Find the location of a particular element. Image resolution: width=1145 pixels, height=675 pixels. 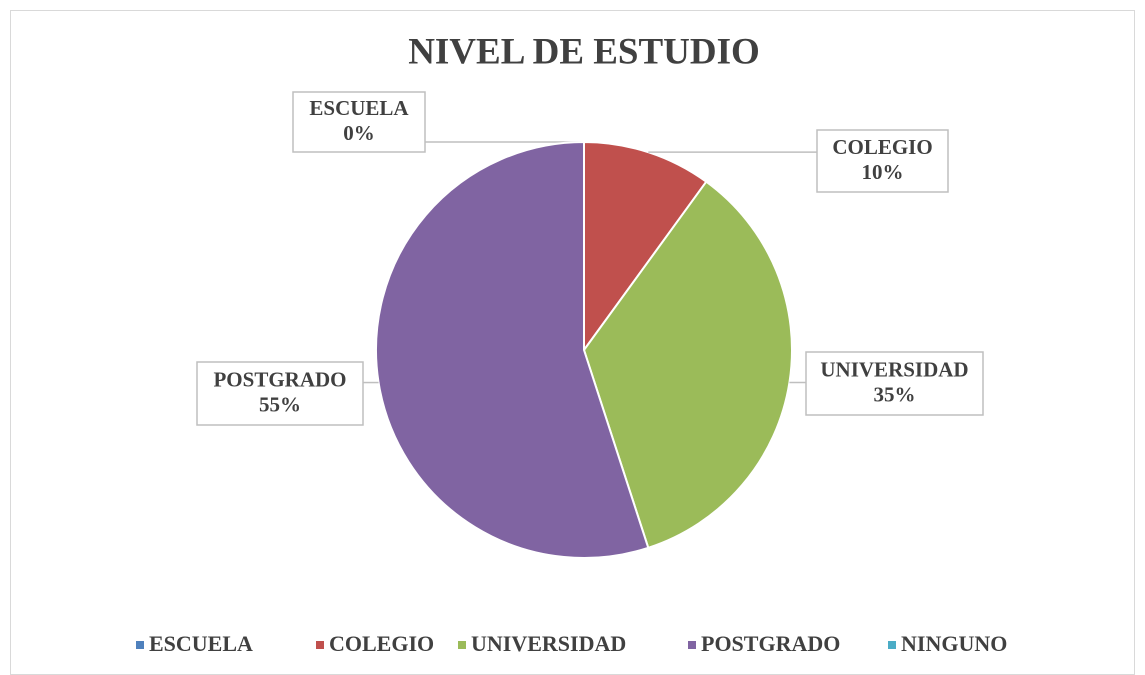

legend-label: UNIVERSIDAD is located at coordinates (548, 643).